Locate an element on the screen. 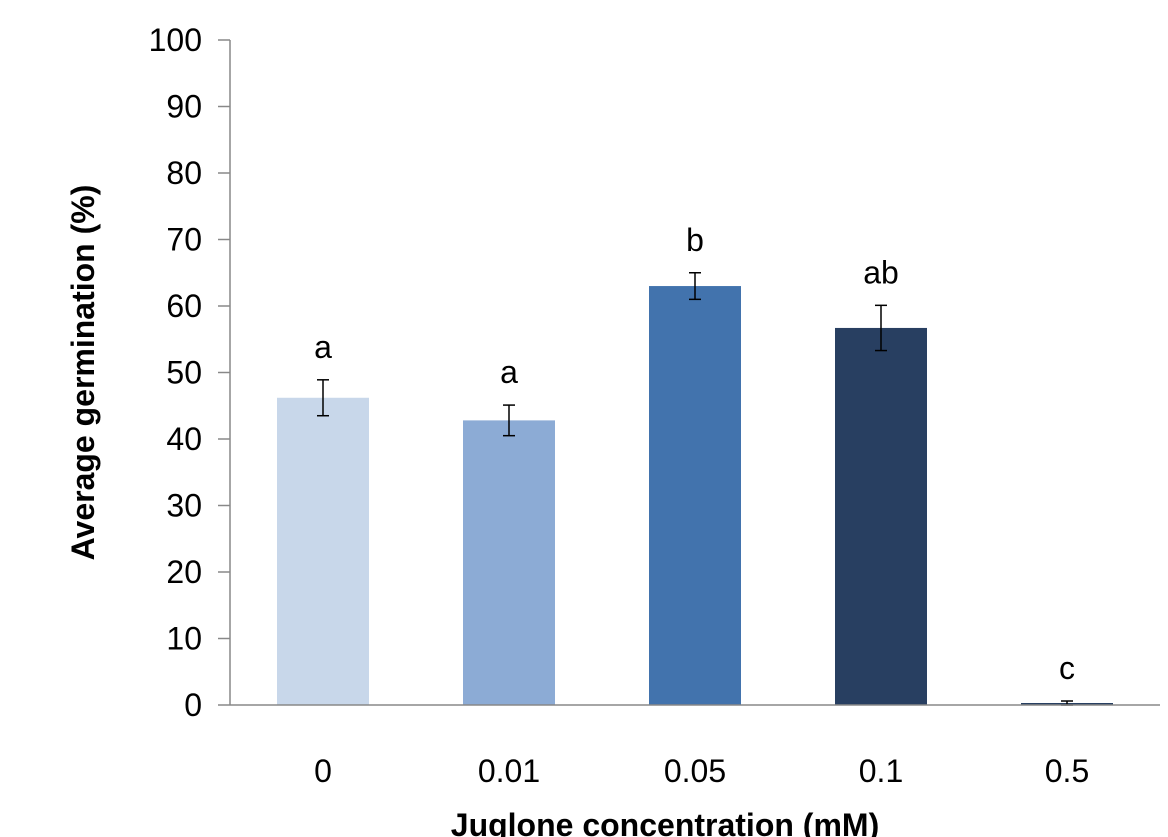 The width and height of the screenshot is (1168, 837). y-tick-label: 0 is located at coordinates (193, 705).